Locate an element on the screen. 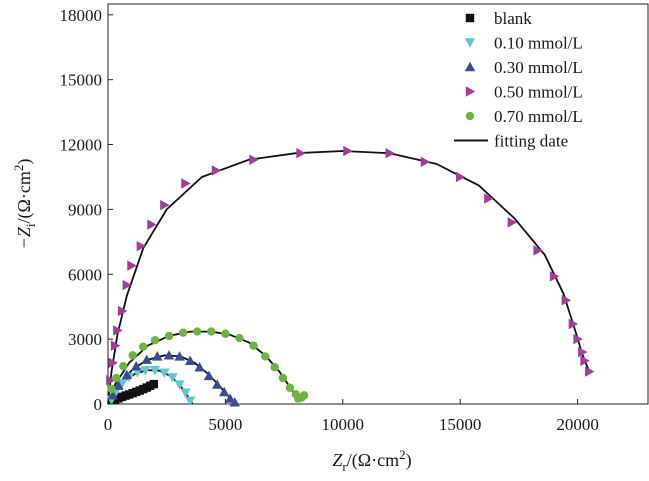 Image resolution: width=649 pixels, height=481 pixels. legend-label-1: 0.10 mmol/L is located at coordinates (538, 43).